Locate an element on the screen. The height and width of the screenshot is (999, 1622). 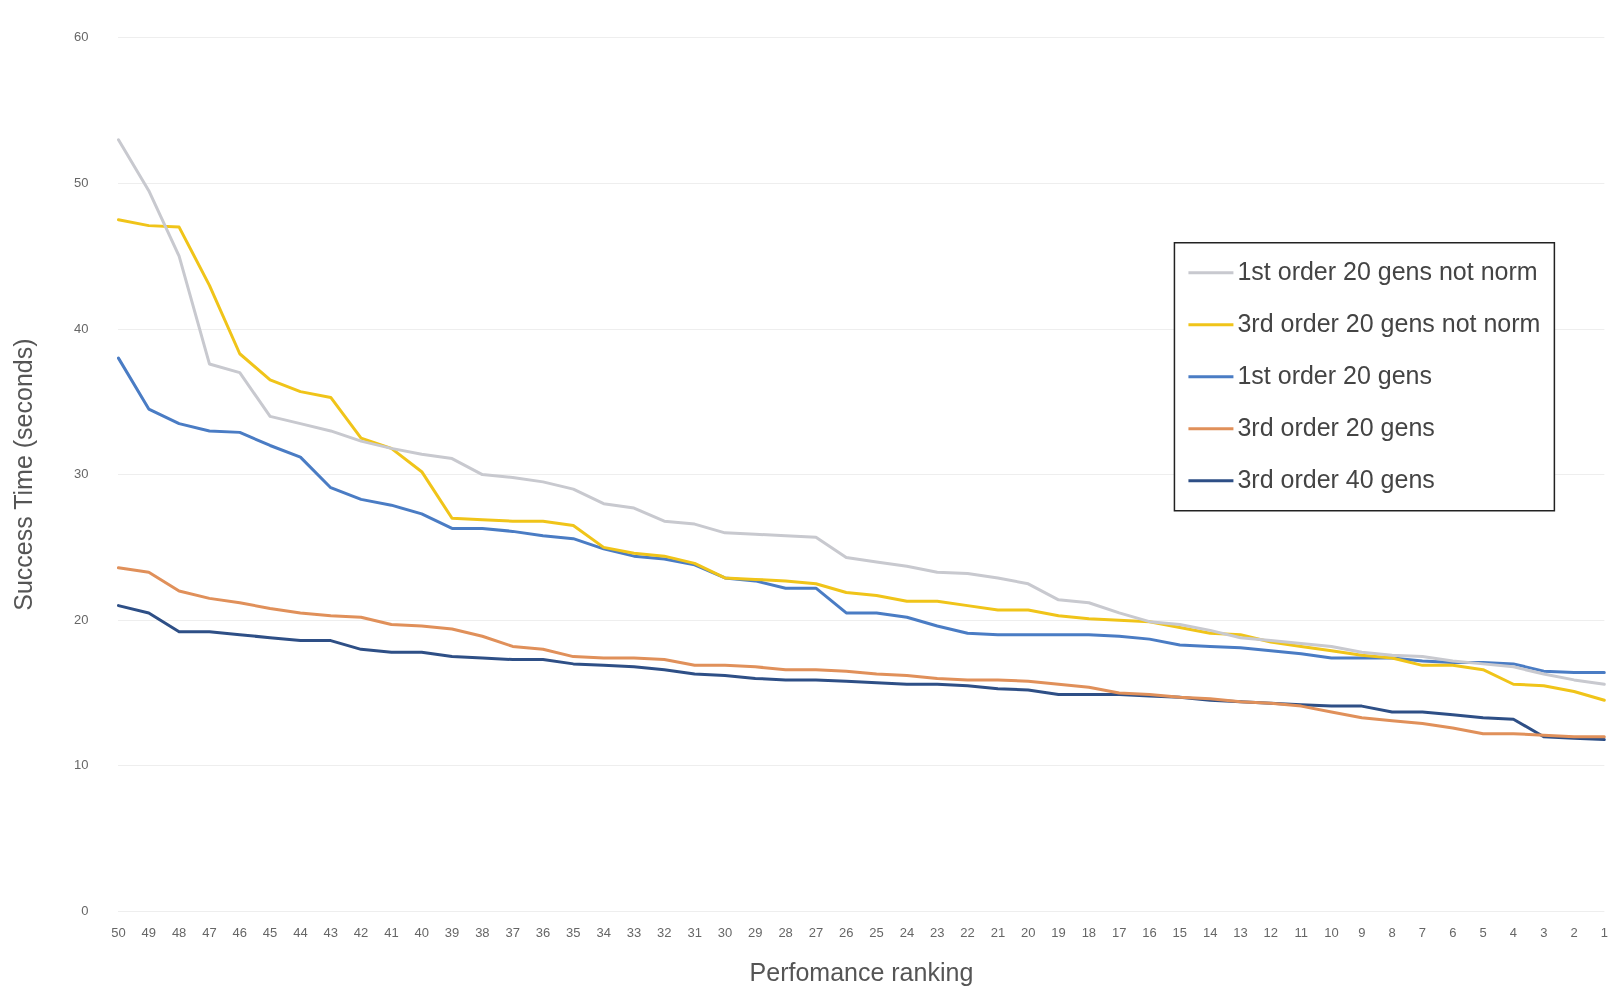
x-tick-label: 4 is located at coordinates (1513, 932).